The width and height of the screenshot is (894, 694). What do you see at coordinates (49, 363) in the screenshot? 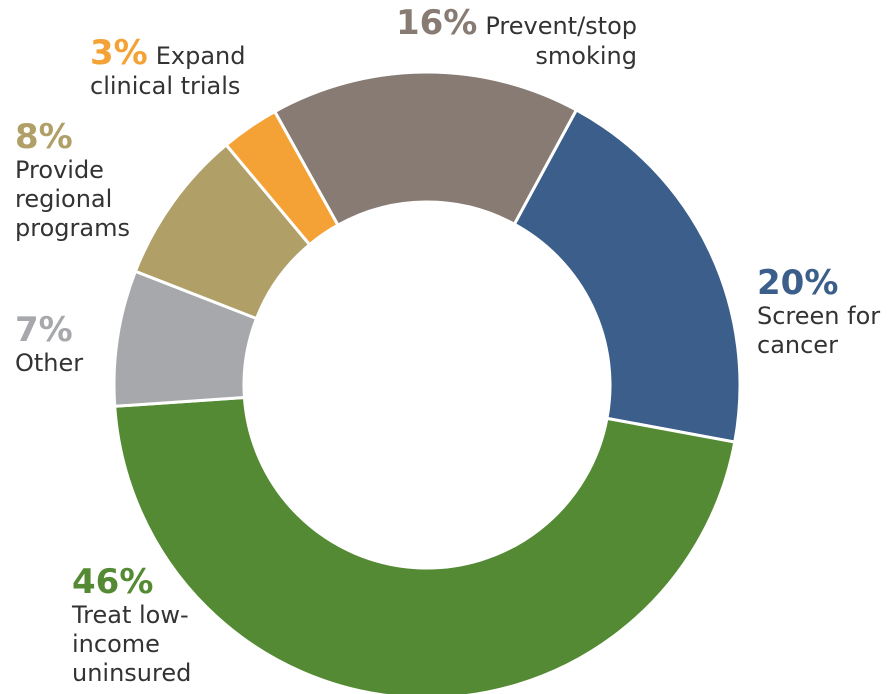
I see `category-label: Other` at bounding box center [49, 363].